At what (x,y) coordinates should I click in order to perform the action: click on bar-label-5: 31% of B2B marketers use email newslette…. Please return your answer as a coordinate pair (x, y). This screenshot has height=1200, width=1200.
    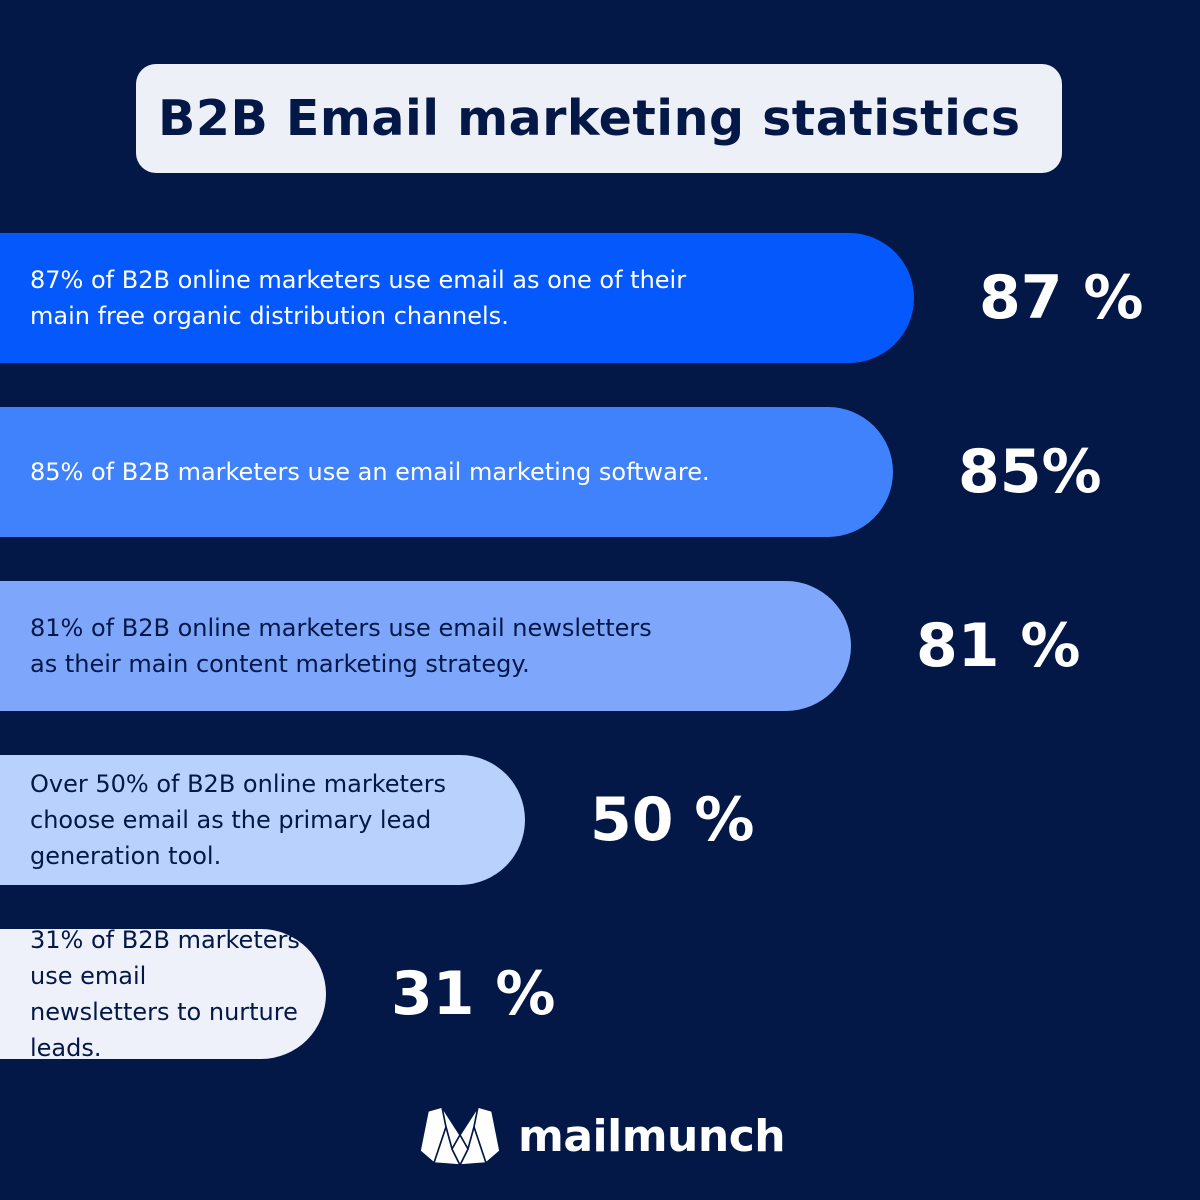
    Looking at the image, I should click on (165, 994).